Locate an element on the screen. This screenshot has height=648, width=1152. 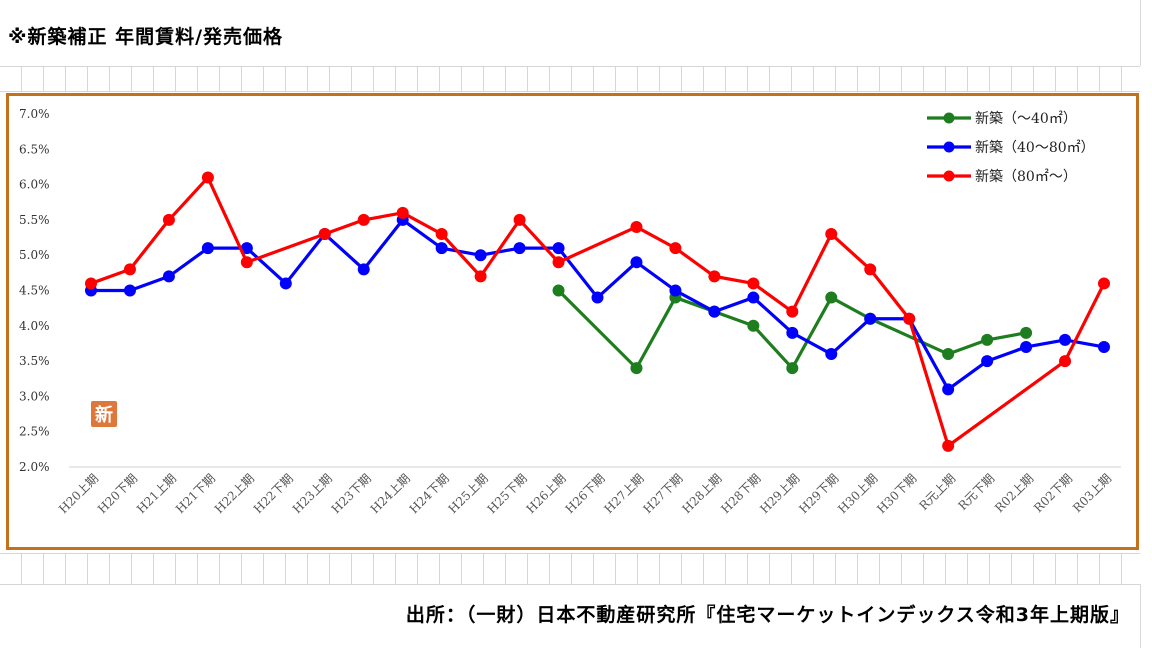
y-tick-label: 5.5% is located at coordinates (34, 220).